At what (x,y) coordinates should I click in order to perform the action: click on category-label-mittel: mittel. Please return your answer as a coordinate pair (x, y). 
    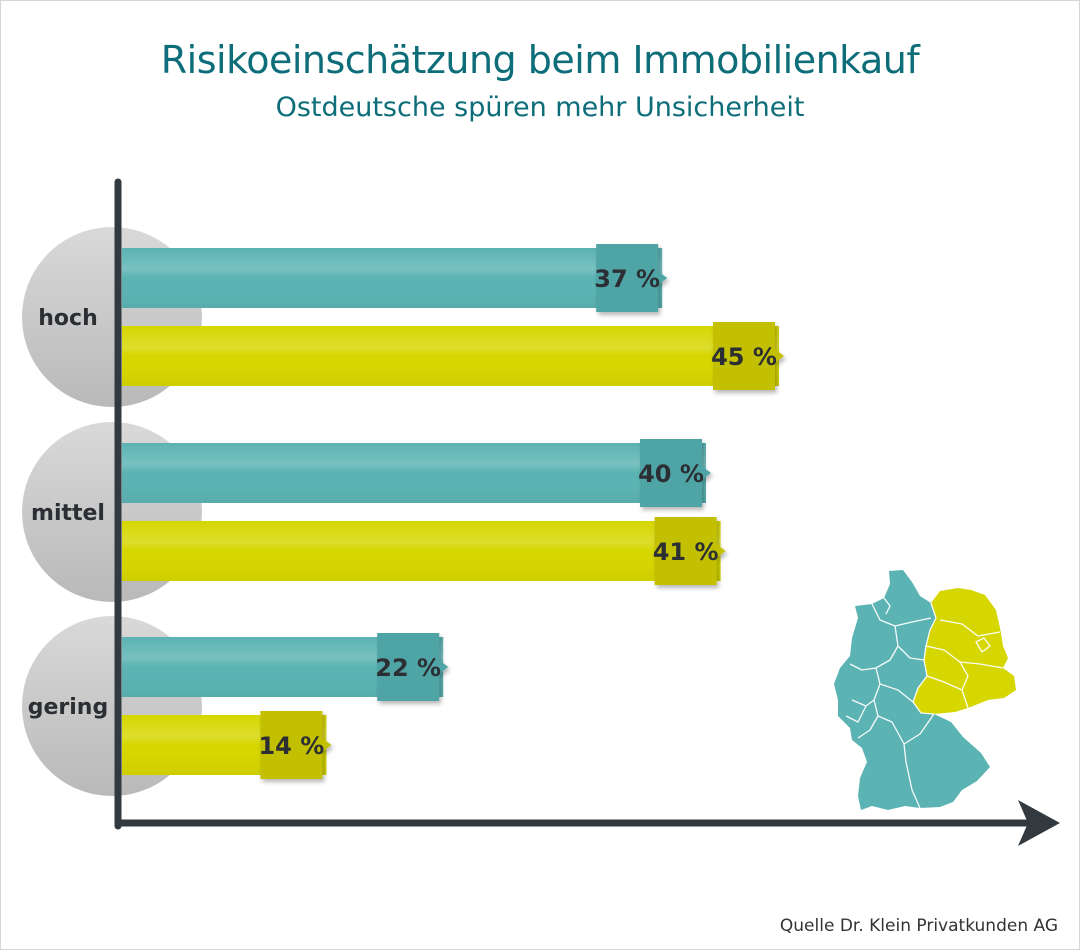
    Looking at the image, I should click on (68, 513).